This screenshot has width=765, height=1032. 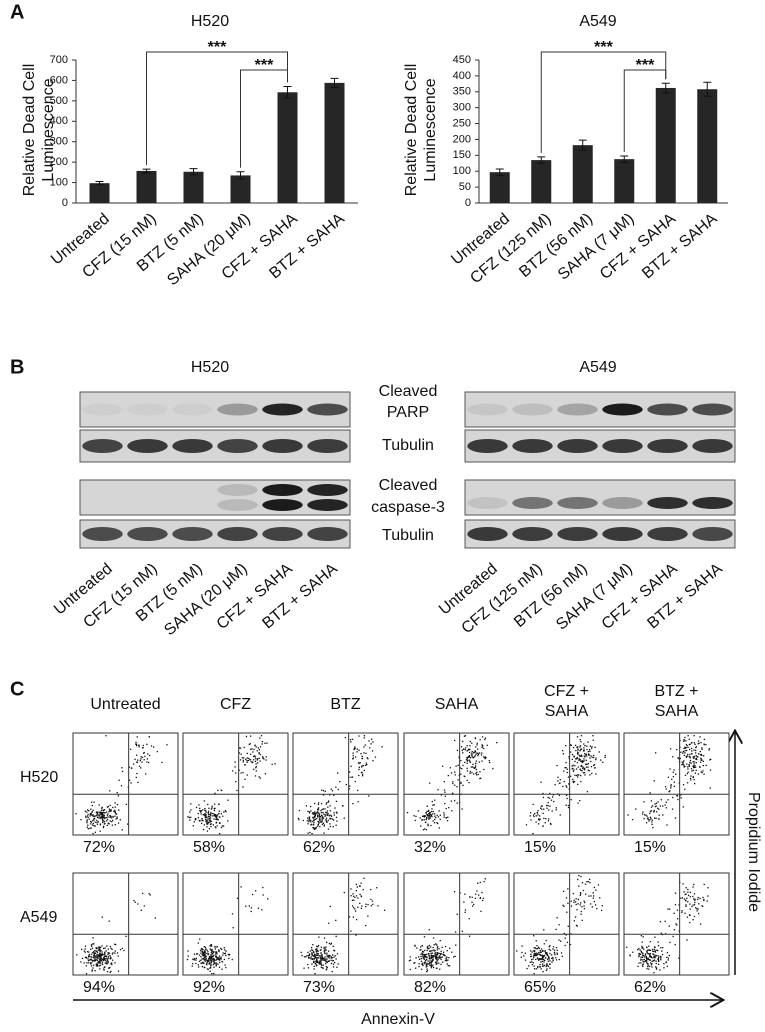 What do you see at coordinates (327, 505) in the screenshot?
I see `blot-band` at bounding box center [327, 505].